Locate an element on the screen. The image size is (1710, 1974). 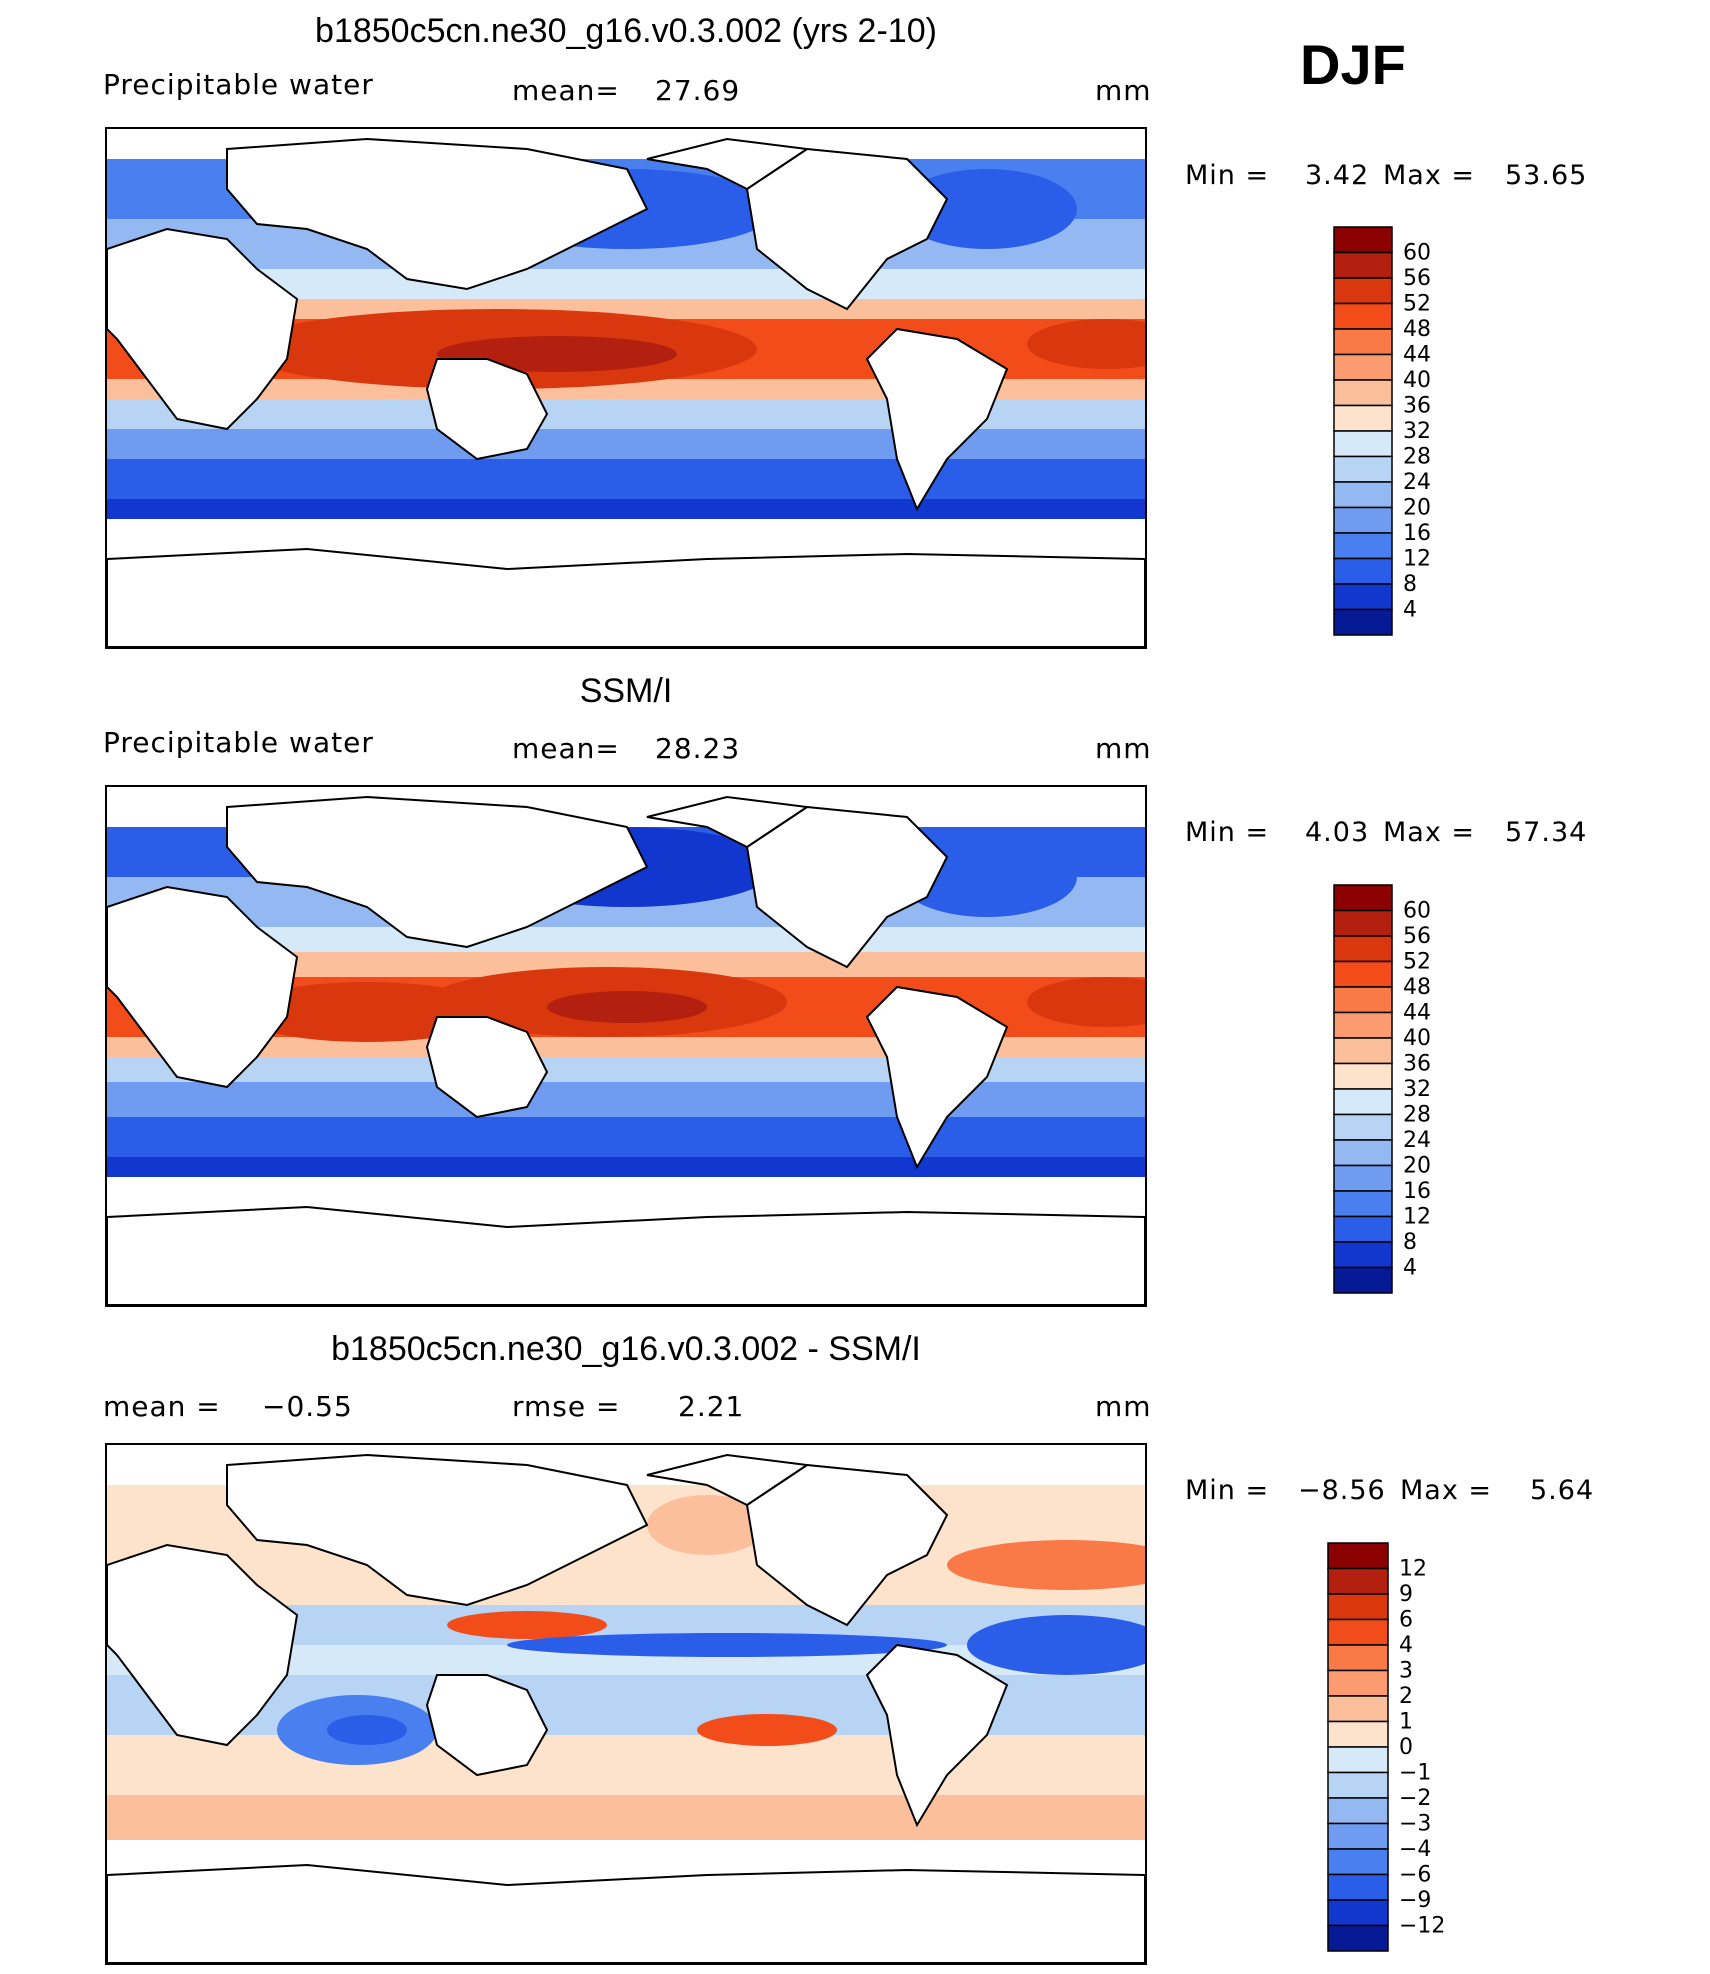
panel3-mean-label: mean = is located at coordinates (162, 1406).